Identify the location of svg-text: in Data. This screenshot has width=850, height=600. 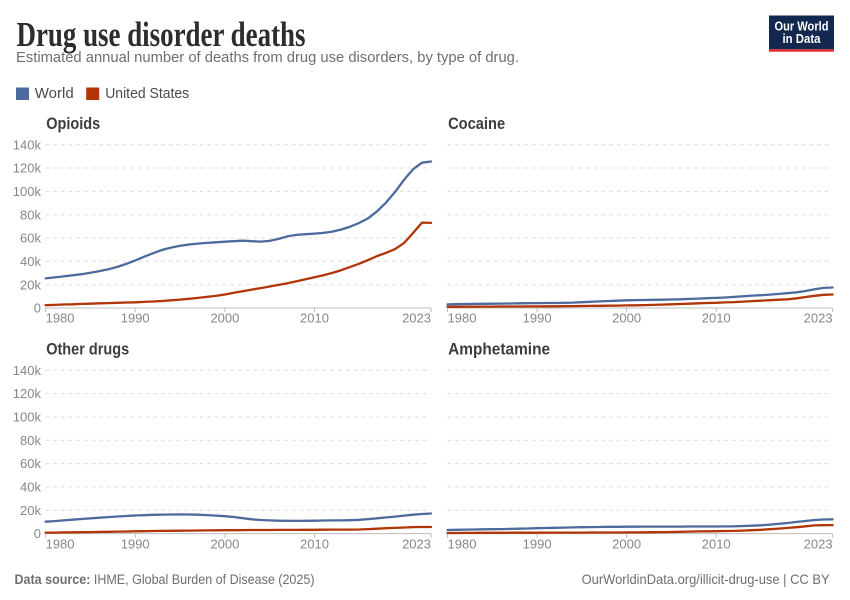
(802, 39).